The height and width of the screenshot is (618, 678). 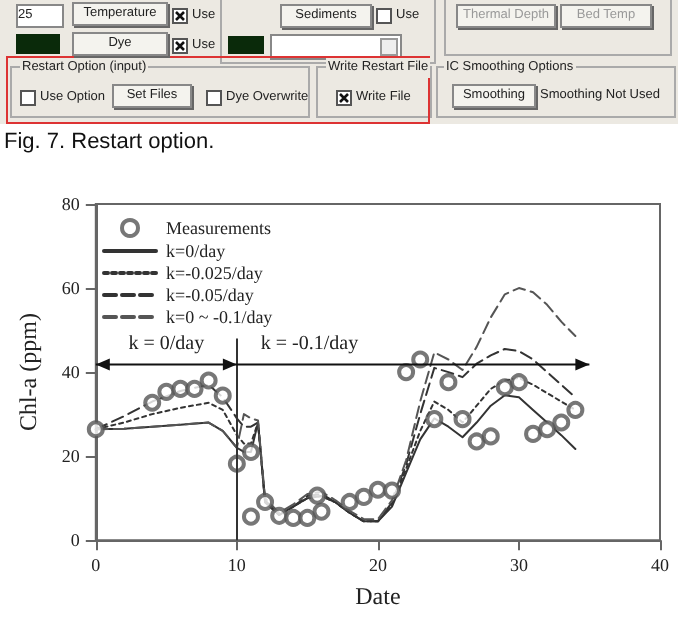 I want to click on x-tick-label: 0, so click(x=96, y=565).